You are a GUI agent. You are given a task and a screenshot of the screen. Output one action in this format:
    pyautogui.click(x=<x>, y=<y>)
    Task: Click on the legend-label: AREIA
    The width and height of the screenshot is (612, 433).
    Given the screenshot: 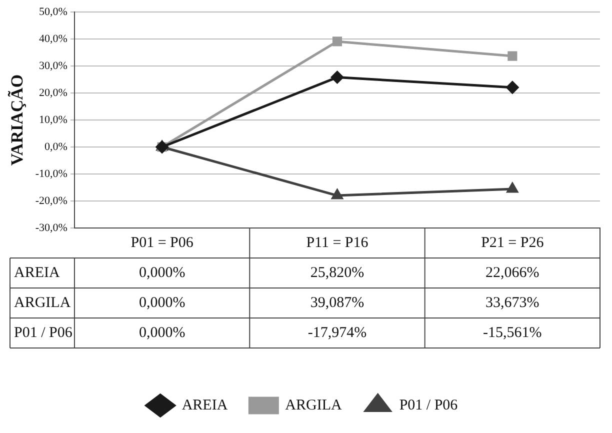 What is the action you would take?
    pyautogui.click(x=205, y=405)
    